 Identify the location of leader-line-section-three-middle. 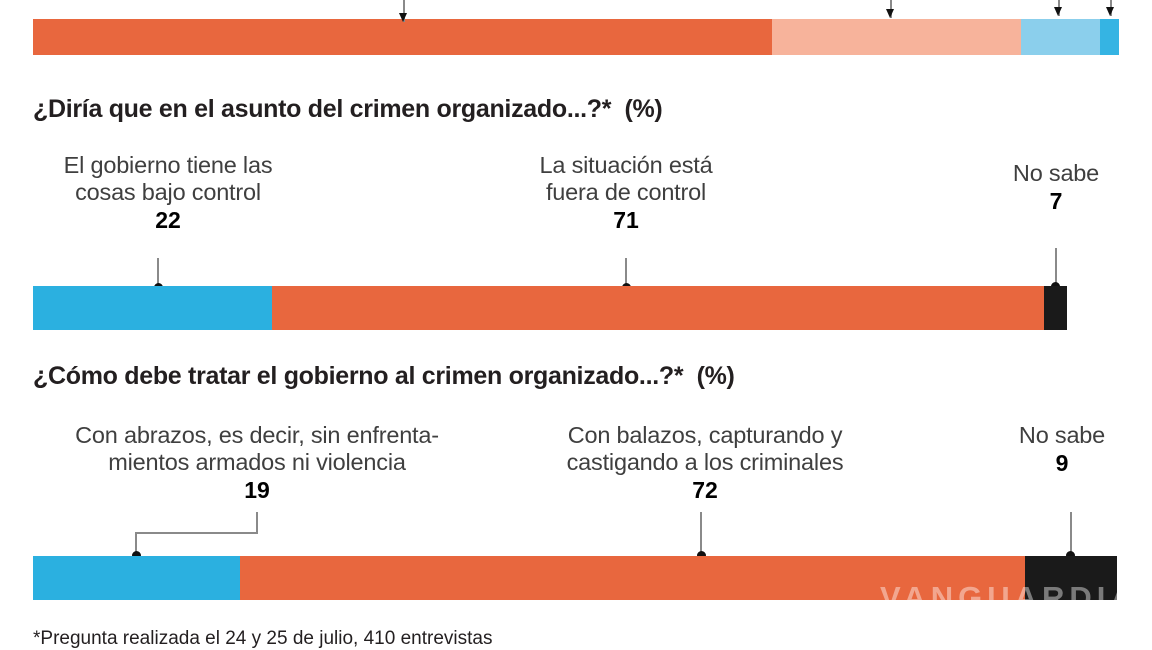
(701, 533).